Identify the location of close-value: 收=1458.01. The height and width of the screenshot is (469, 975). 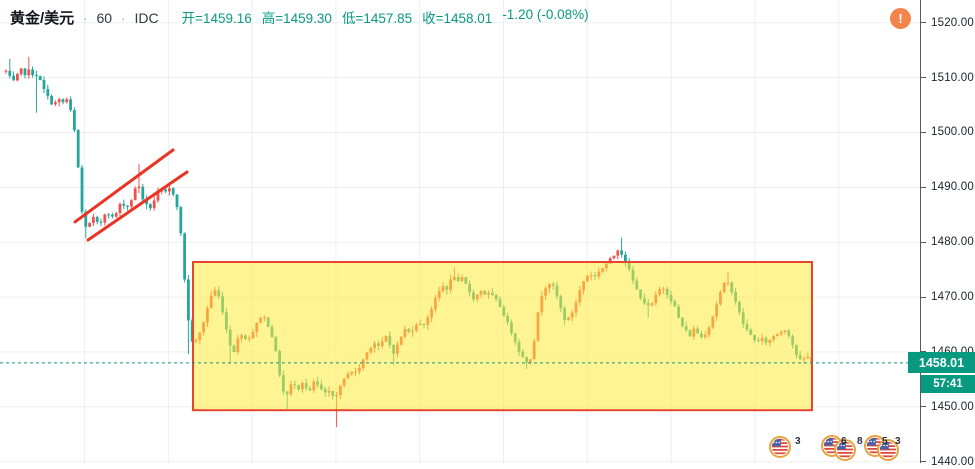
(457, 18).